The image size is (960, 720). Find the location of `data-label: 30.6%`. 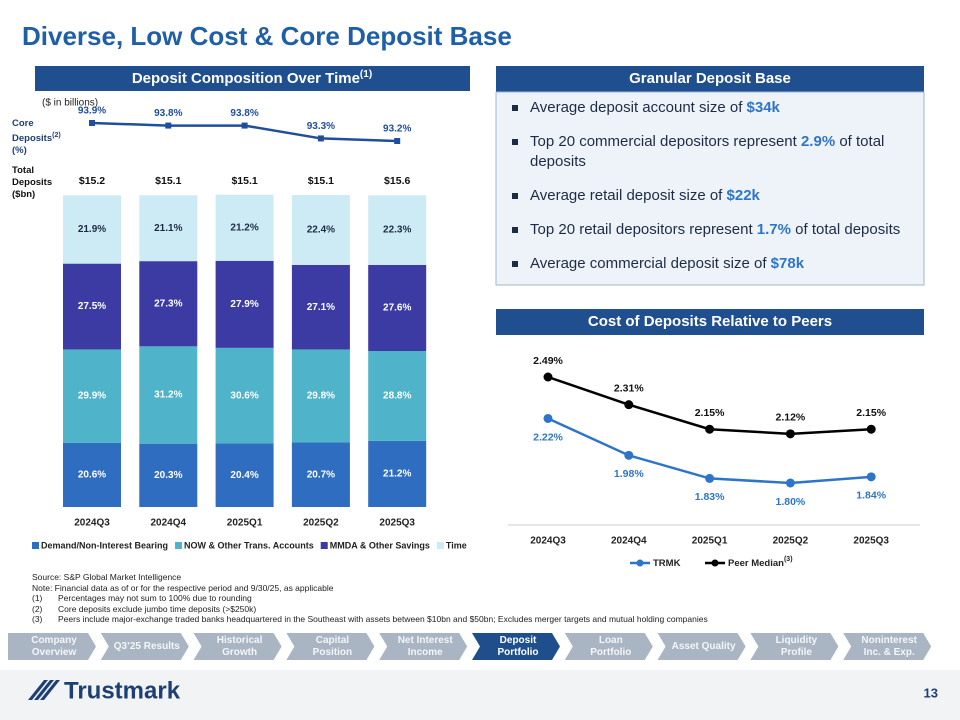

data-label: 30.6% is located at coordinates (244, 395).